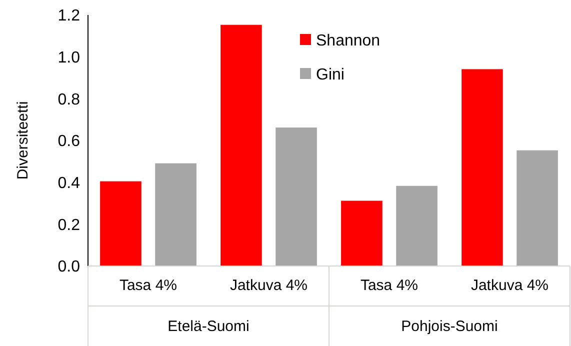 The width and height of the screenshot is (571, 346). What do you see at coordinates (330, 75) in the screenshot?
I see `legend-label: Gini` at bounding box center [330, 75].